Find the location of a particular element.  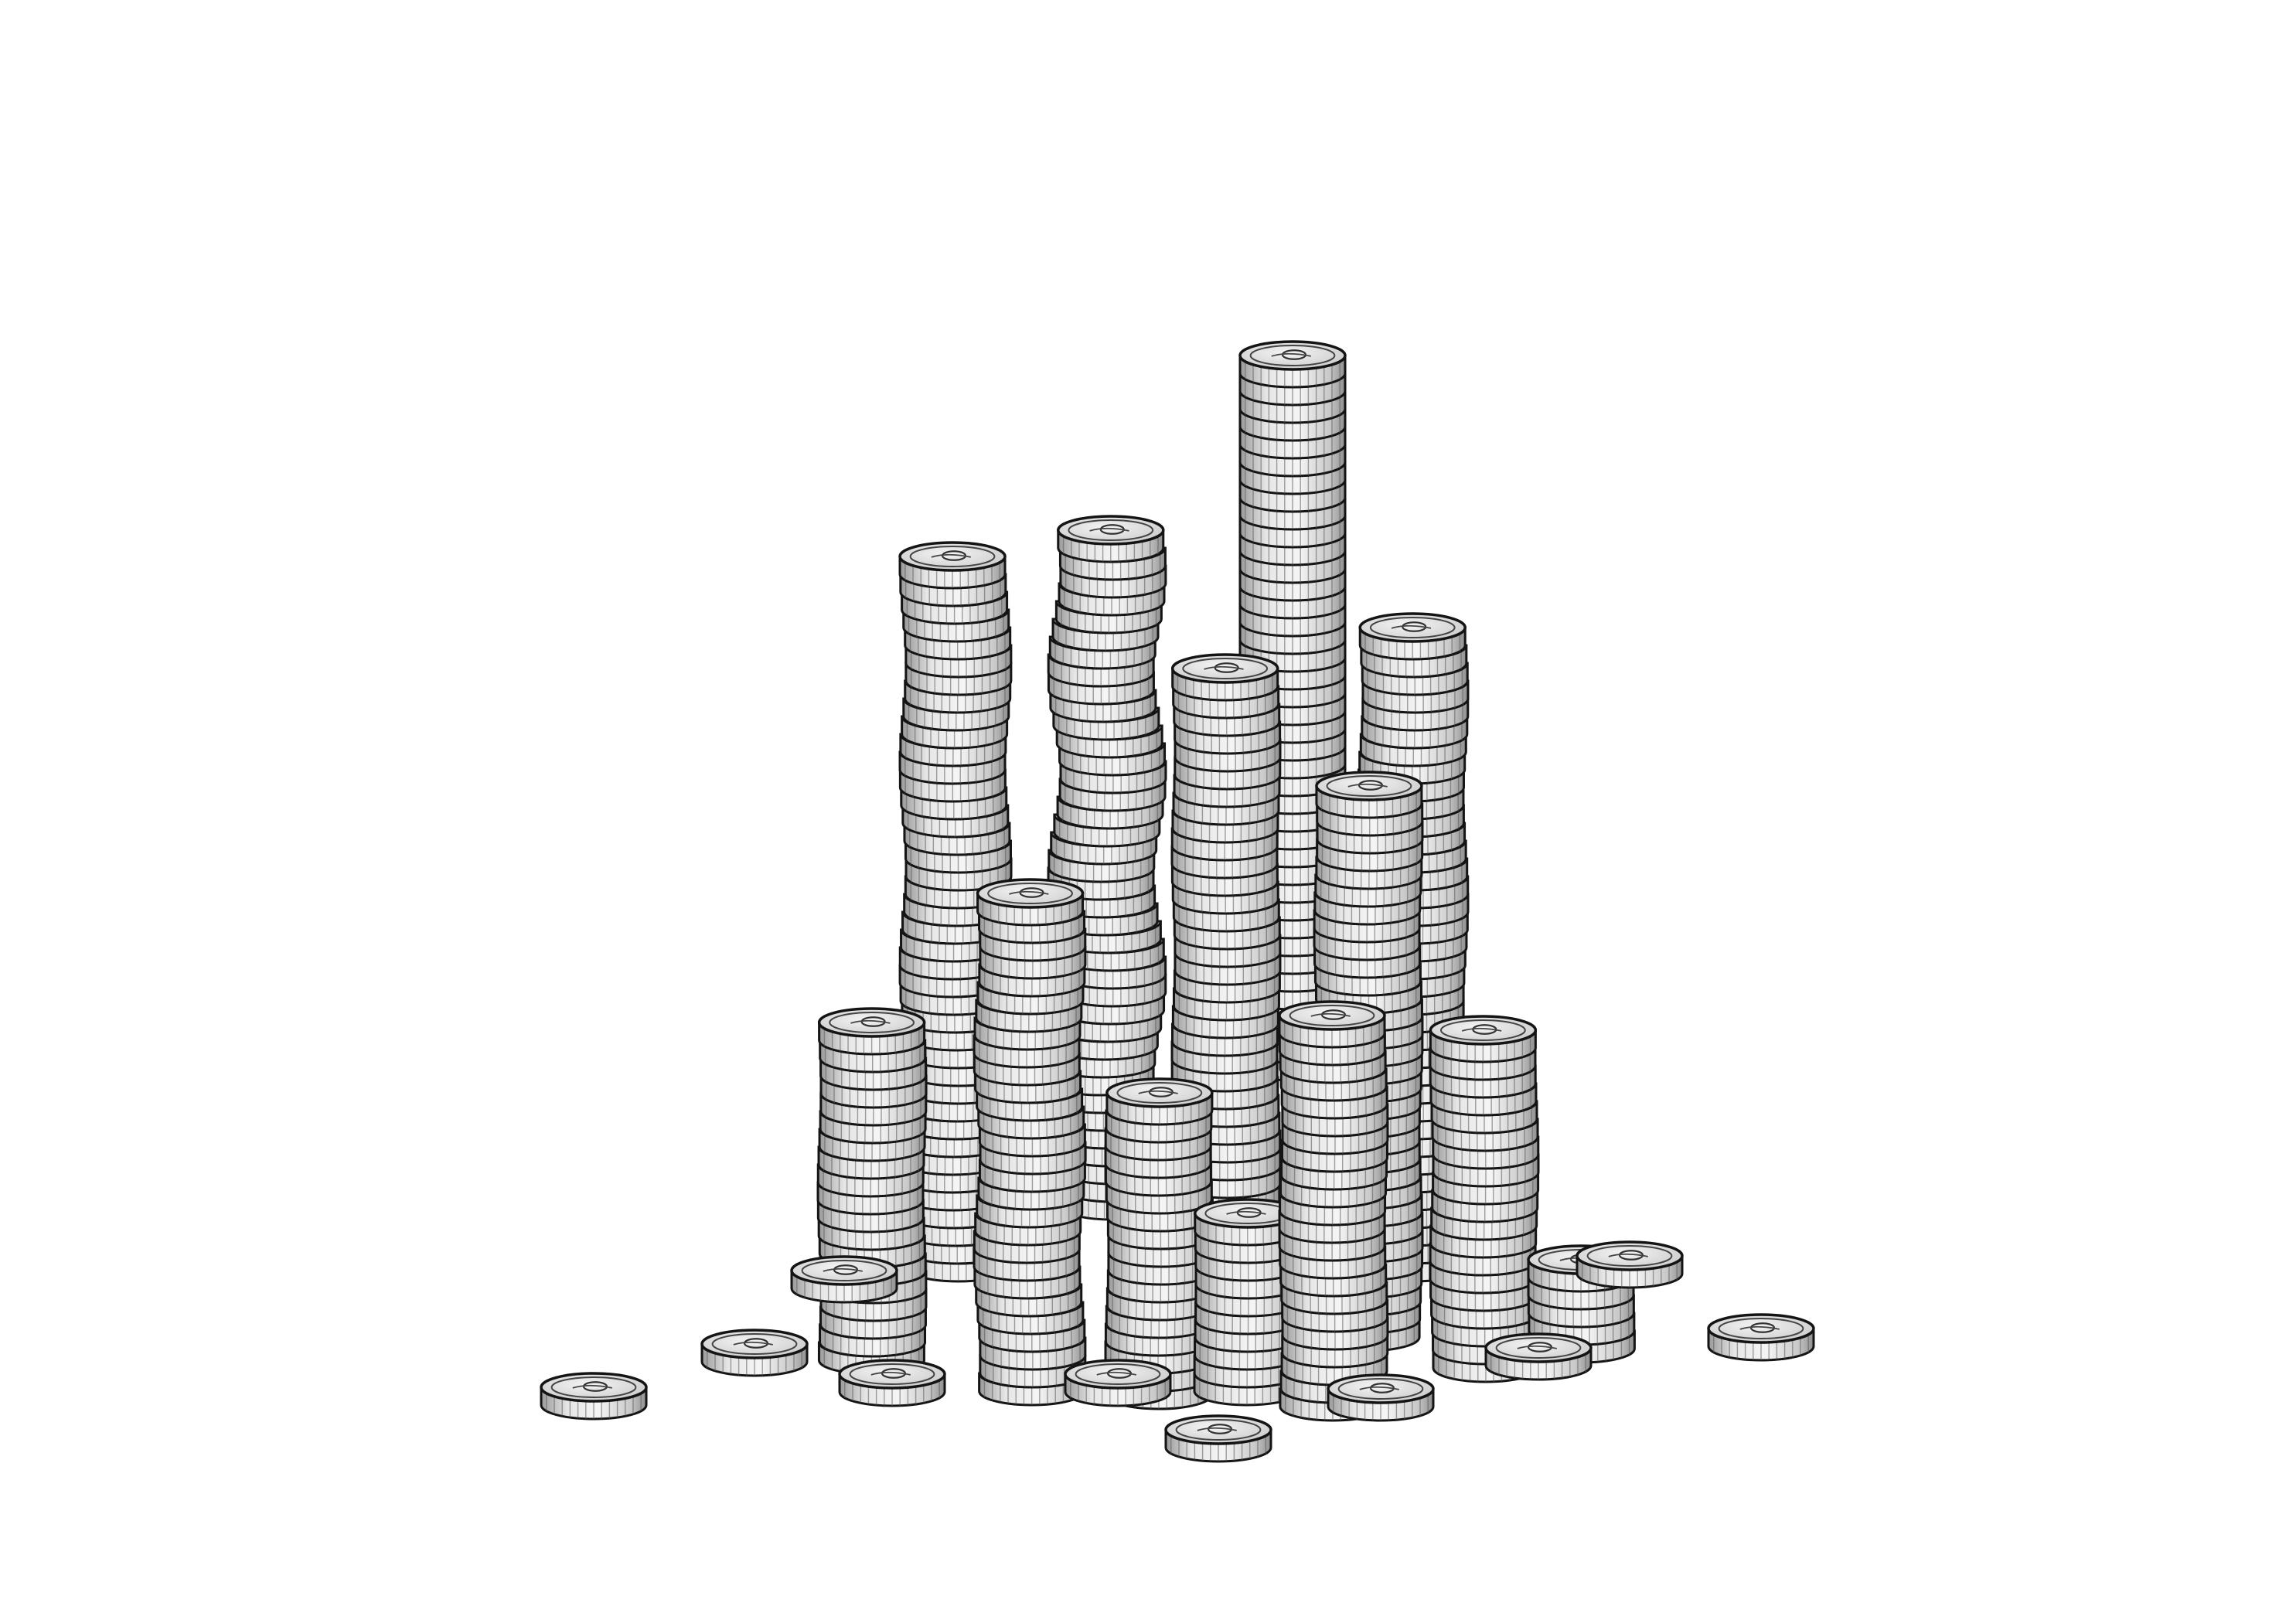

loose-coins-group is located at coordinates (1177, 1351).